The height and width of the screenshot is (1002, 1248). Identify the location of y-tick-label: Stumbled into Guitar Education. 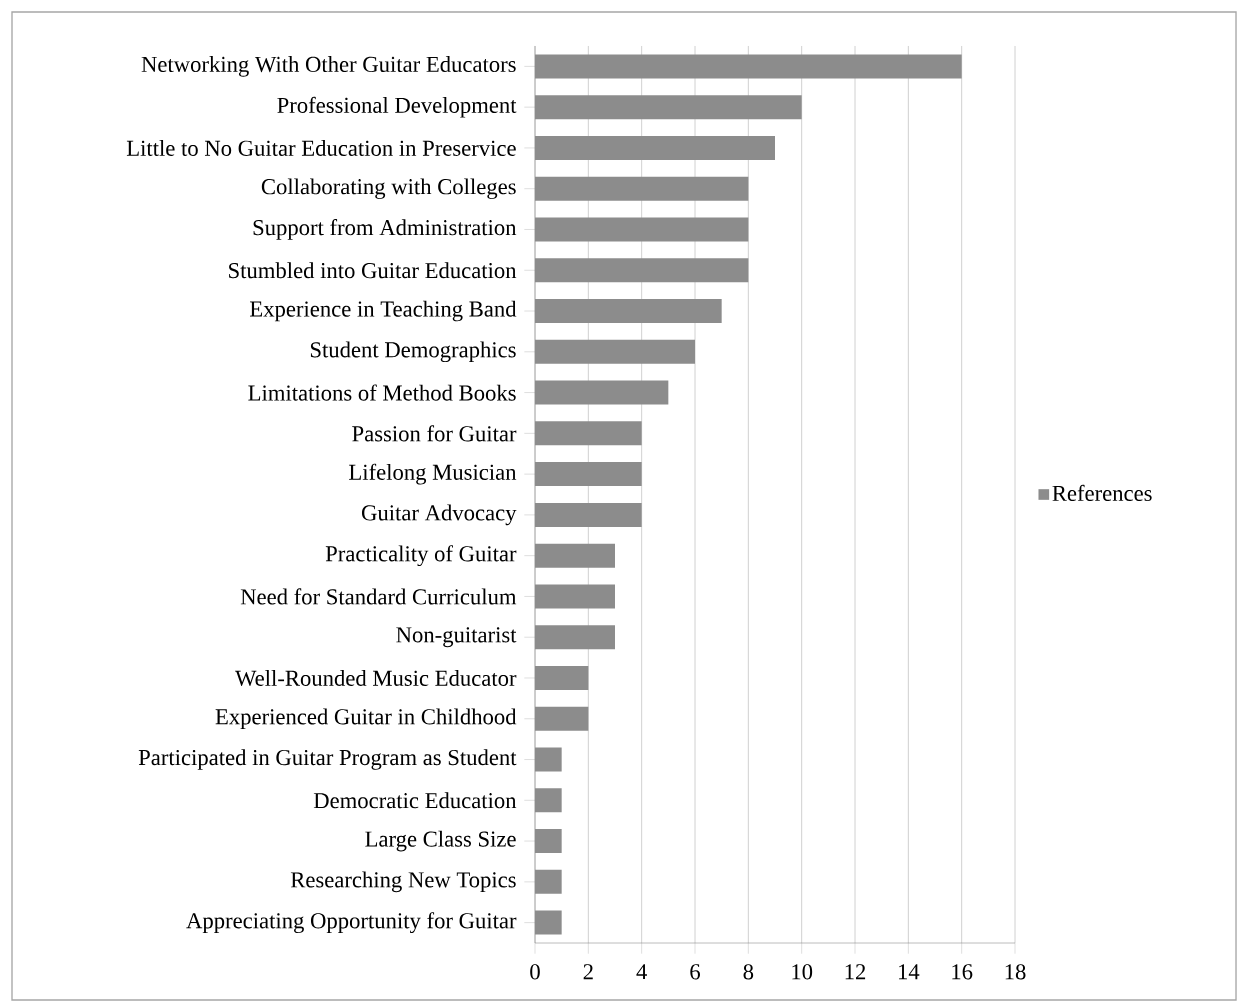
(373, 270).